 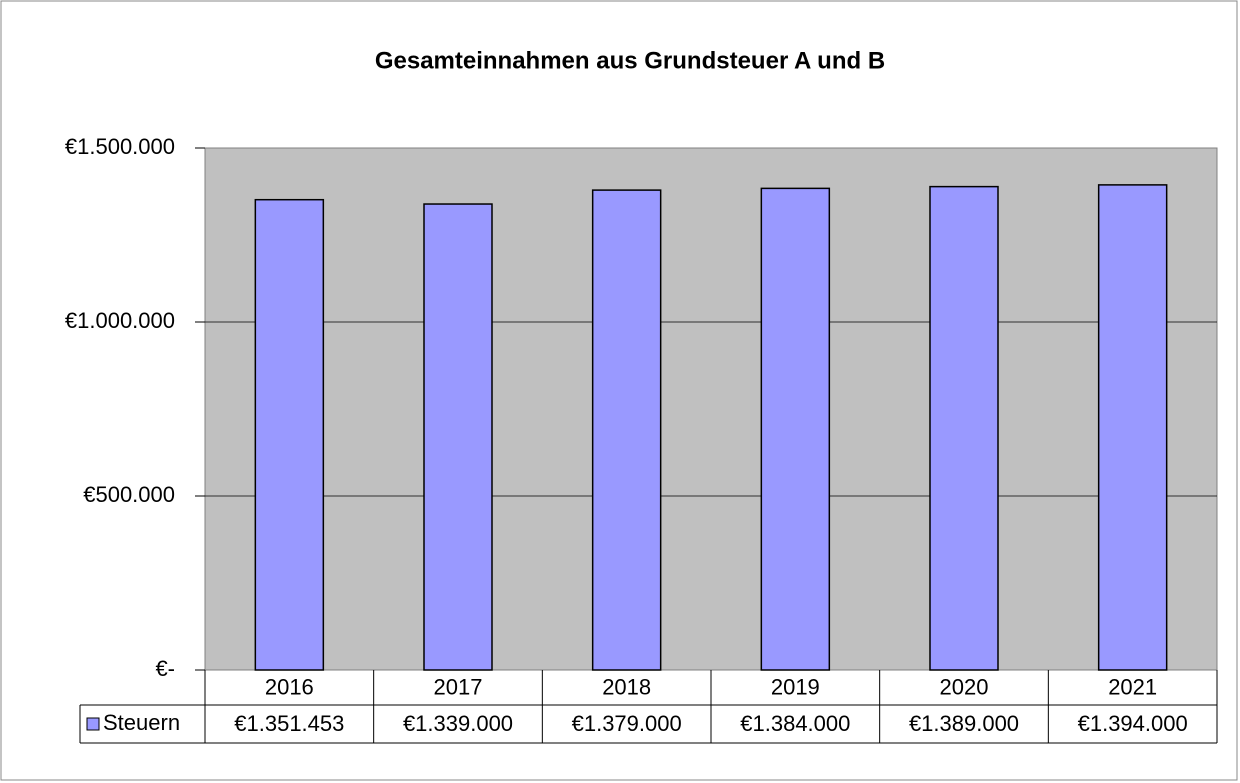 I want to click on table-value: €1.351.453, so click(x=289, y=723).